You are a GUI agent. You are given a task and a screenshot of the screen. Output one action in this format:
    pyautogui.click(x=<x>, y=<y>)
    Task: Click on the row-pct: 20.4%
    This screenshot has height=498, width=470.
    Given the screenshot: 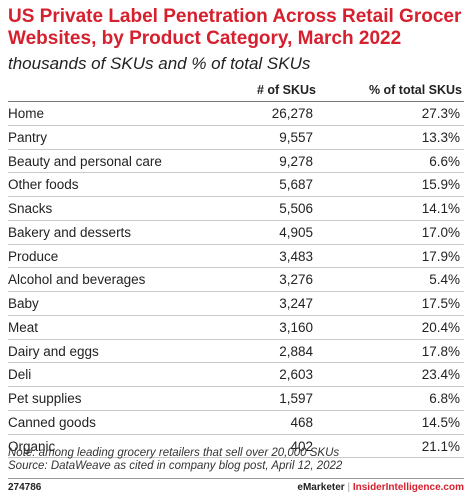 What is the action you would take?
    pyautogui.click(x=440, y=327)
    